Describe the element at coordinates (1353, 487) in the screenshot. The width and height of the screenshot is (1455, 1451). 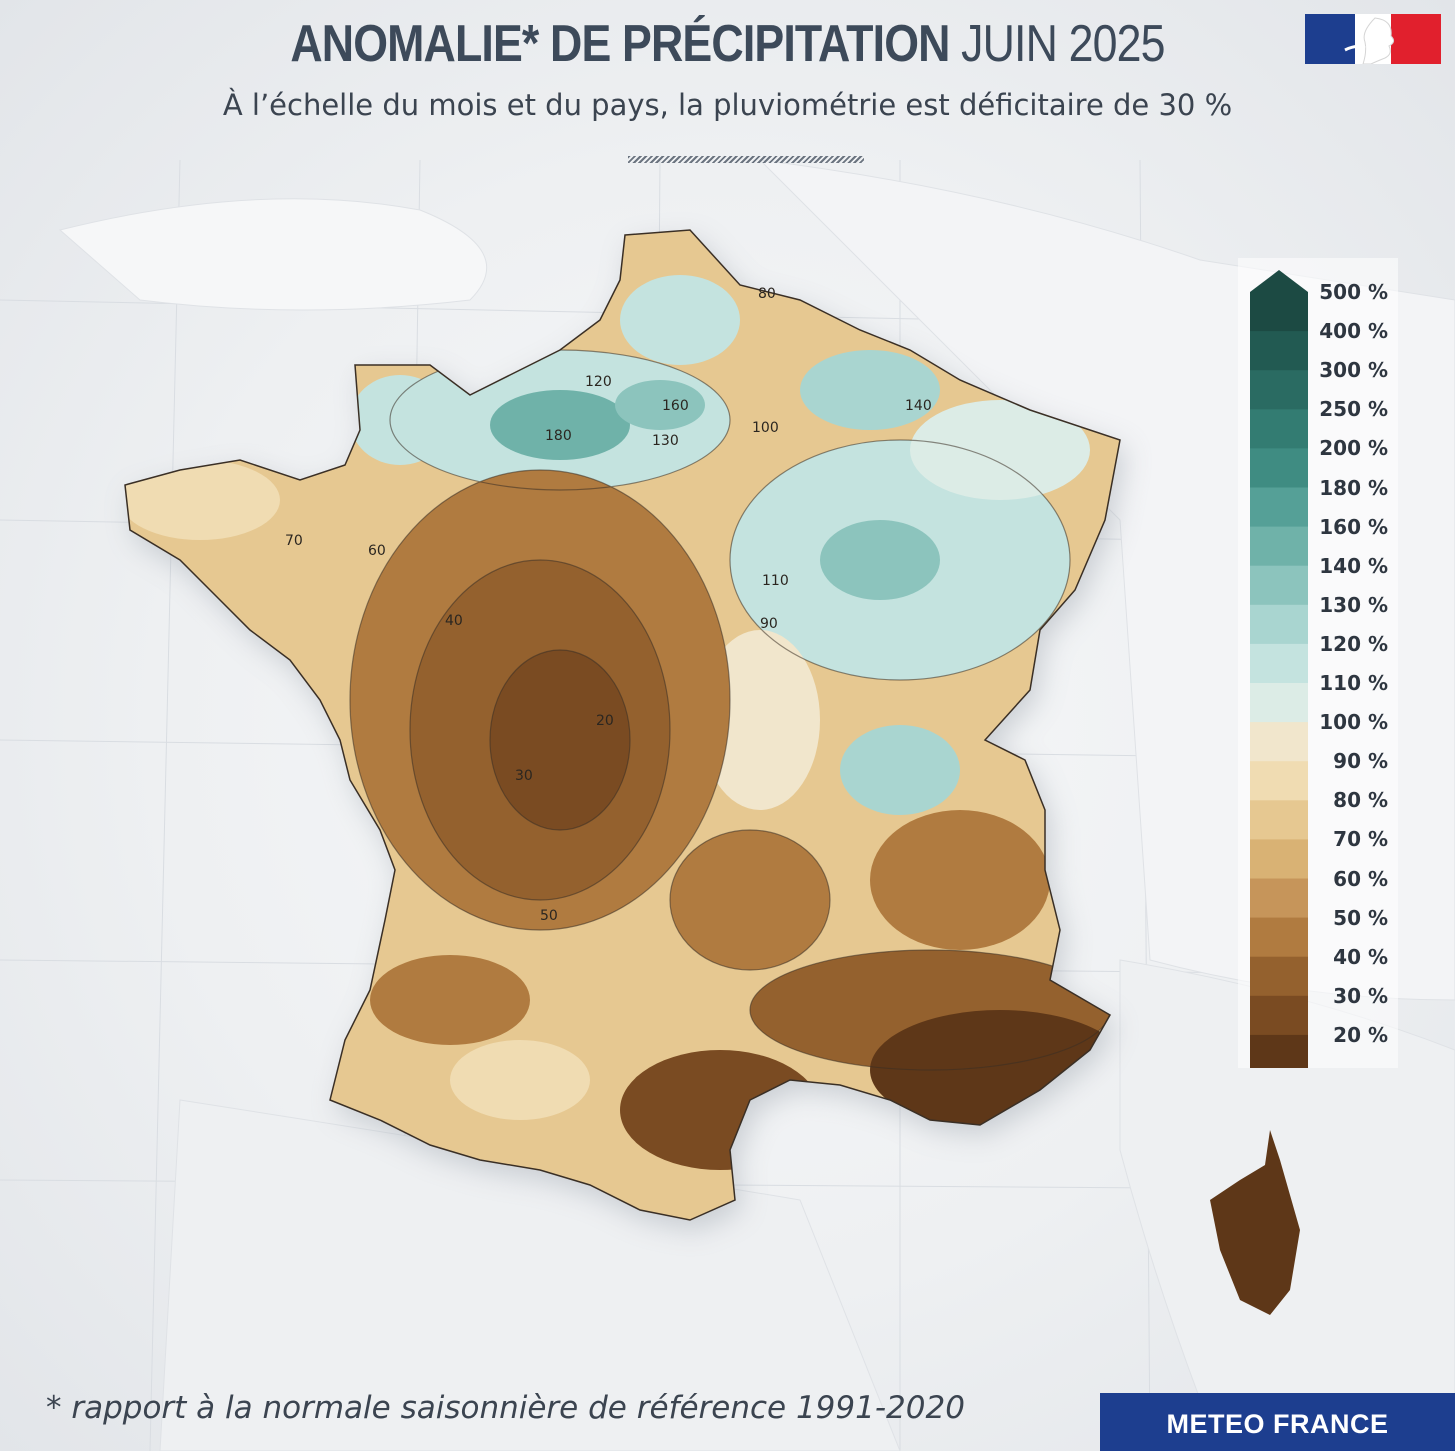
I see `legend-label: 180 %` at that location.